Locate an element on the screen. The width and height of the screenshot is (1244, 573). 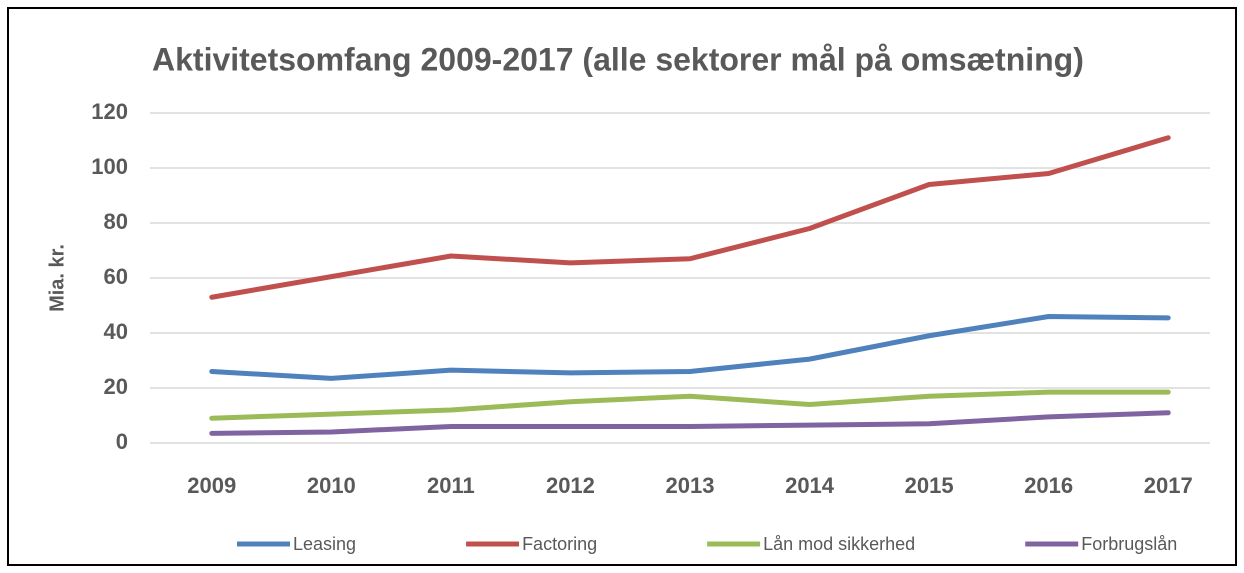
x-tick-label: 2012 is located at coordinates (570, 485).